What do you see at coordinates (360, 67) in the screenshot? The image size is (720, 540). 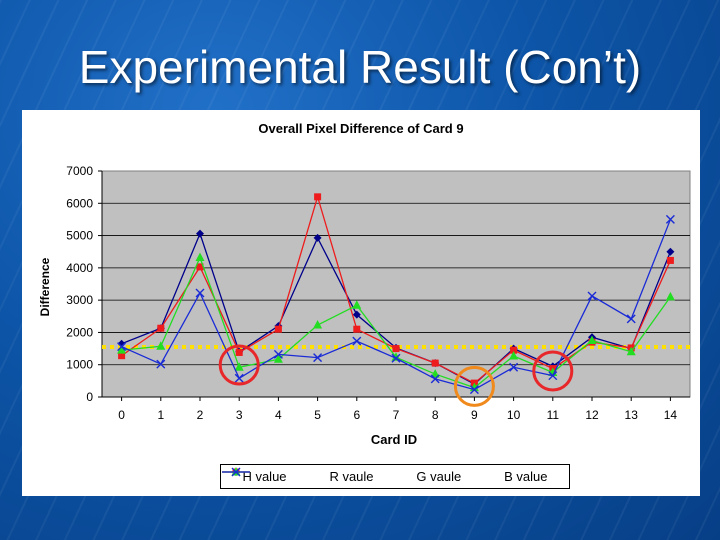 I see `slide-title: Experimental Result (Con’t)` at bounding box center [360, 67].